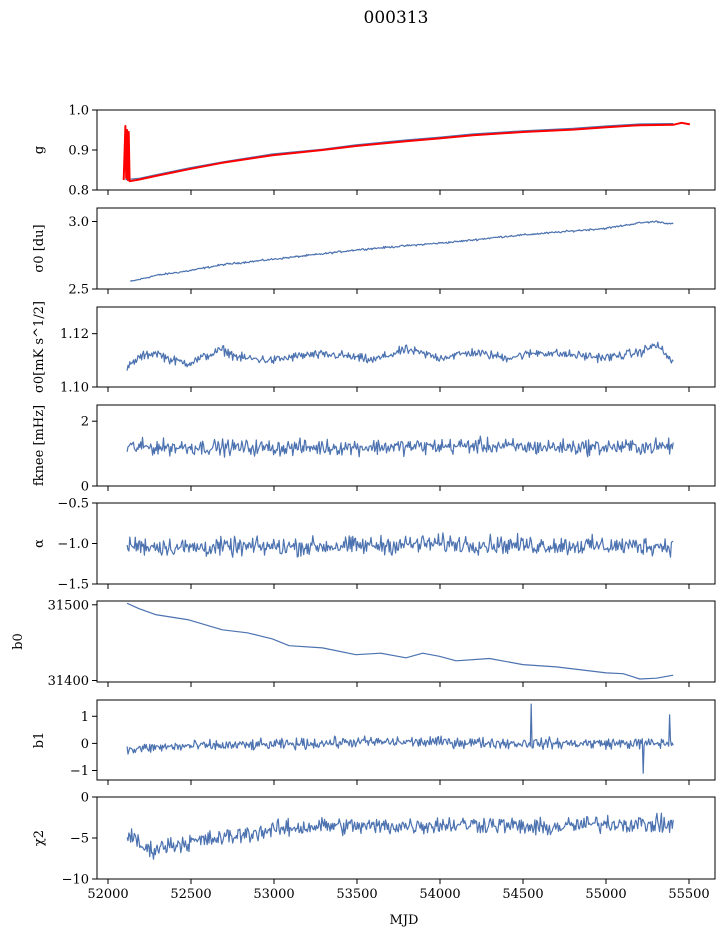 This screenshot has width=725, height=936. Describe the element at coordinates (107, 894) in the screenshot. I see `x-tick-label: 52000` at that location.